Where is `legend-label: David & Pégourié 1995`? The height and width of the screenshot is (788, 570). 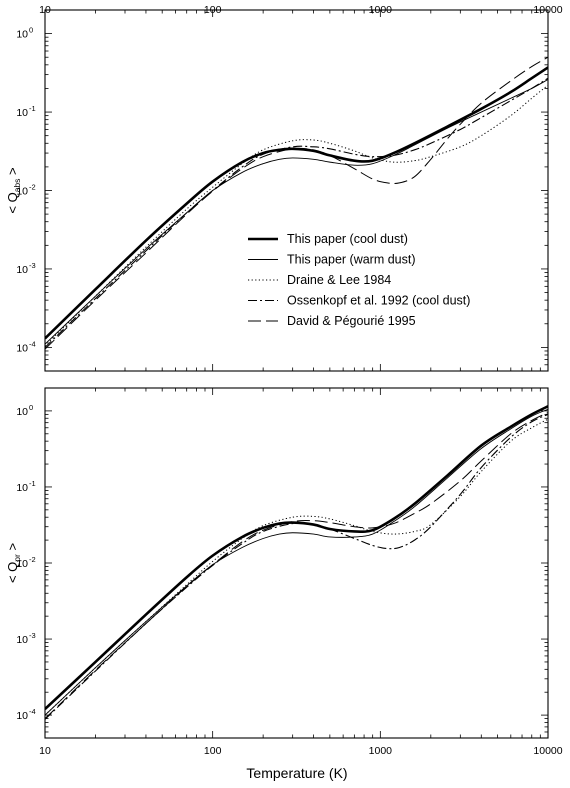 legend-label: David & Pégourié 1995 is located at coordinates (351, 321).